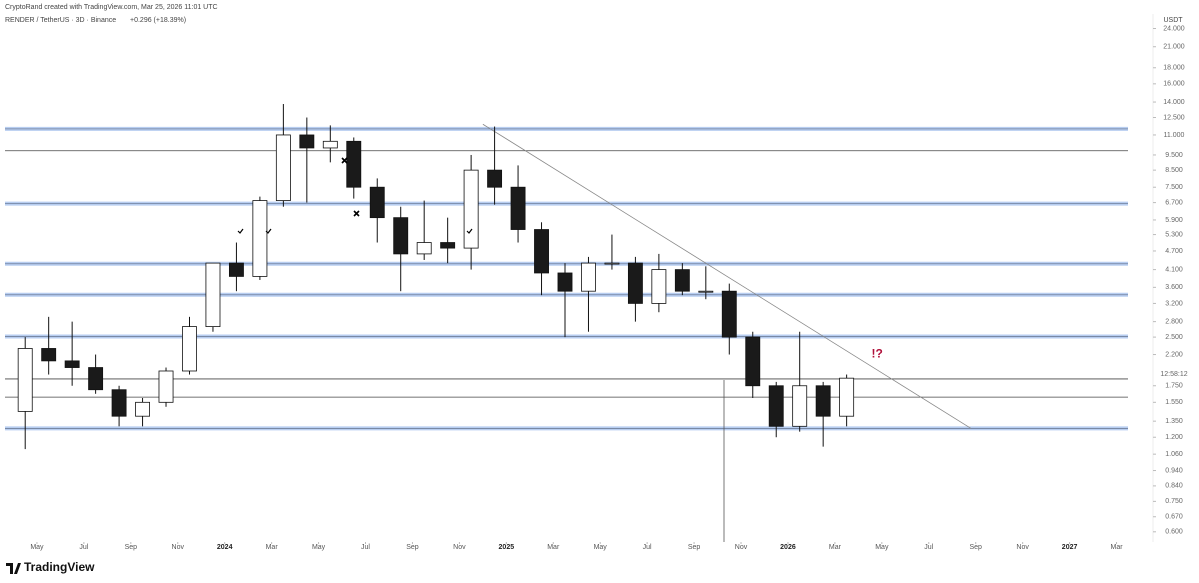 This screenshot has height=583, width=1199. I want to click on y-tick-label: 1.750, so click(1174, 386).